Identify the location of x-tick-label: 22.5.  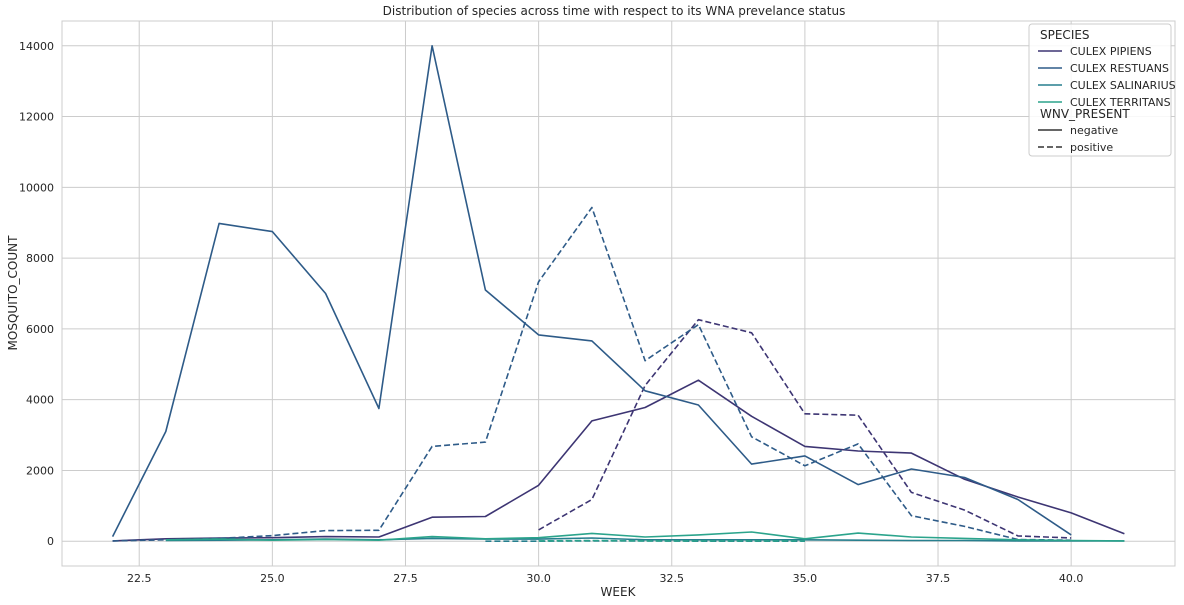
(139, 578).